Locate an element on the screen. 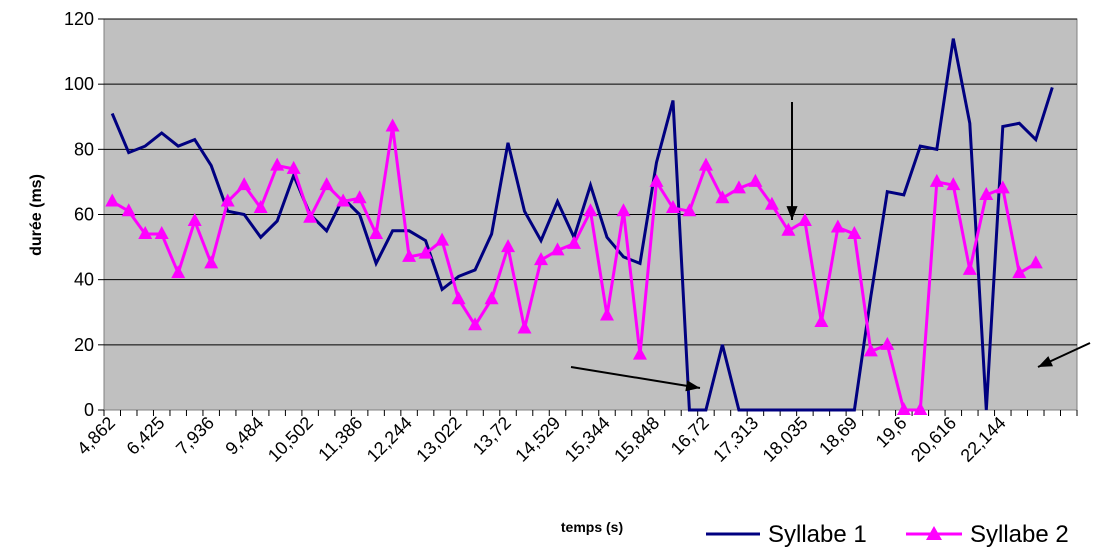 Image resolution: width=1093 pixels, height=549 pixels. arrow-right-head is located at coordinates (692, 386).